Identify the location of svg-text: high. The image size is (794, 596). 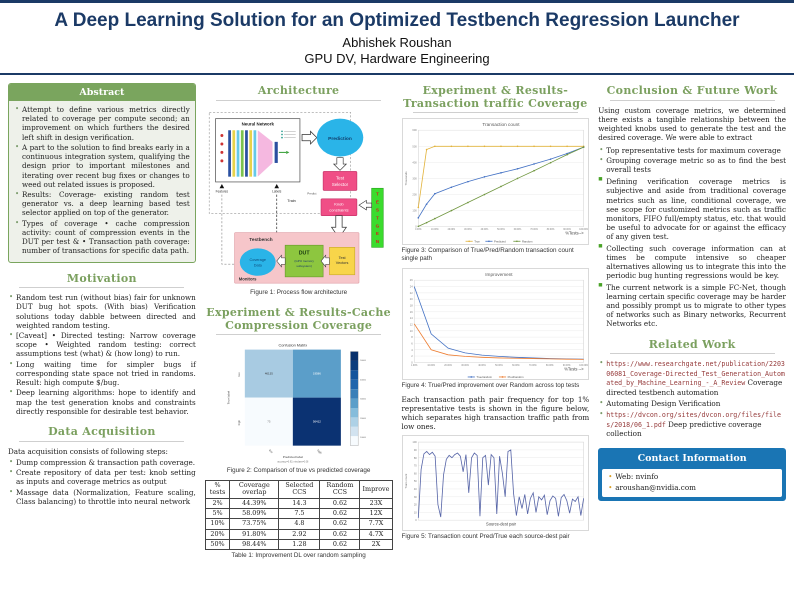
(319, 452).